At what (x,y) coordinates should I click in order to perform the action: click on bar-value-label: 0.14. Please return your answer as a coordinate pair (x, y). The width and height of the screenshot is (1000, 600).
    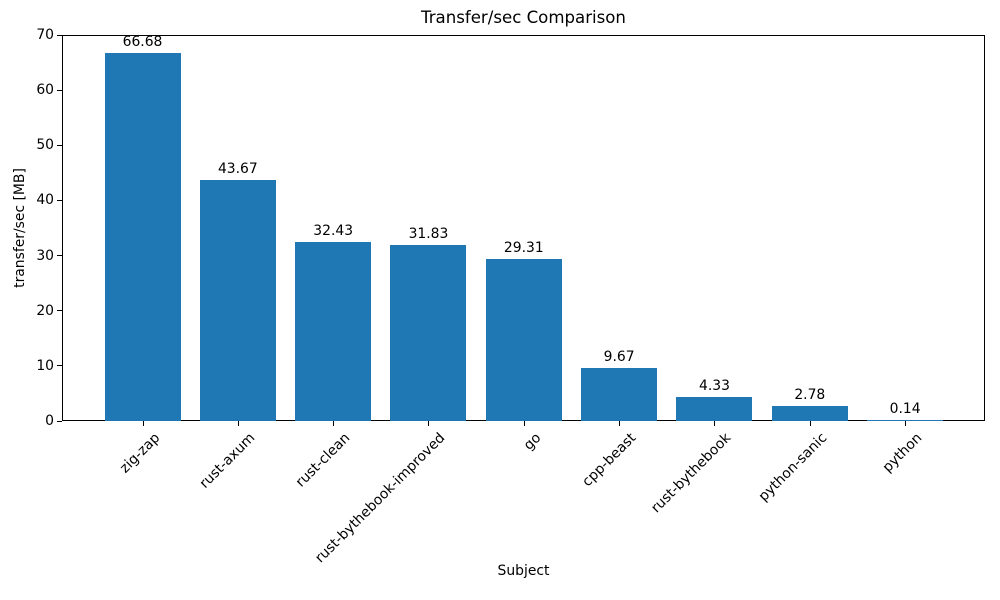
    Looking at the image, I should click on (905, 408).